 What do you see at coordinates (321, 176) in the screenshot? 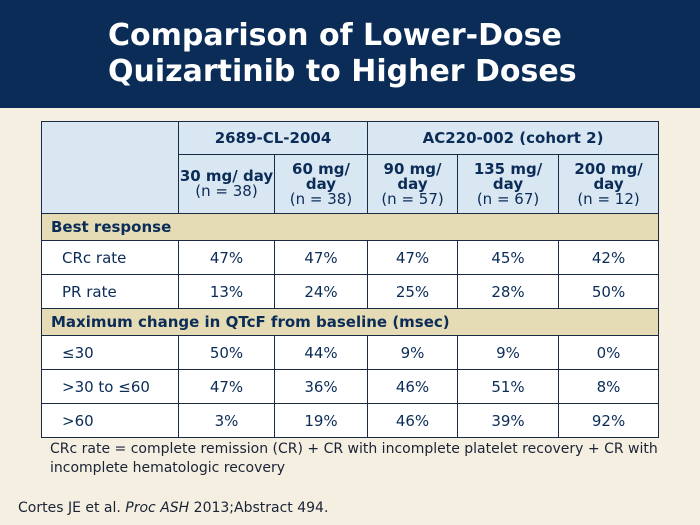
I see `dose-label: 60 mg/ day` at bounding box center [321, 176].